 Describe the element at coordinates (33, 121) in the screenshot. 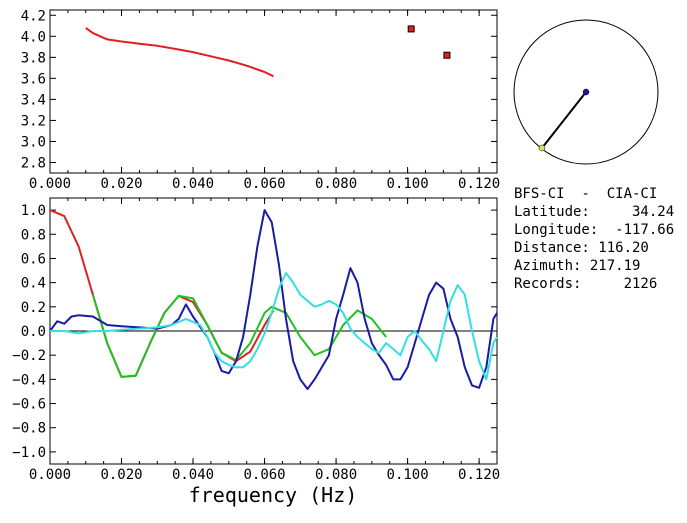

I see `top-y-tick-label: 3.2` at that location.